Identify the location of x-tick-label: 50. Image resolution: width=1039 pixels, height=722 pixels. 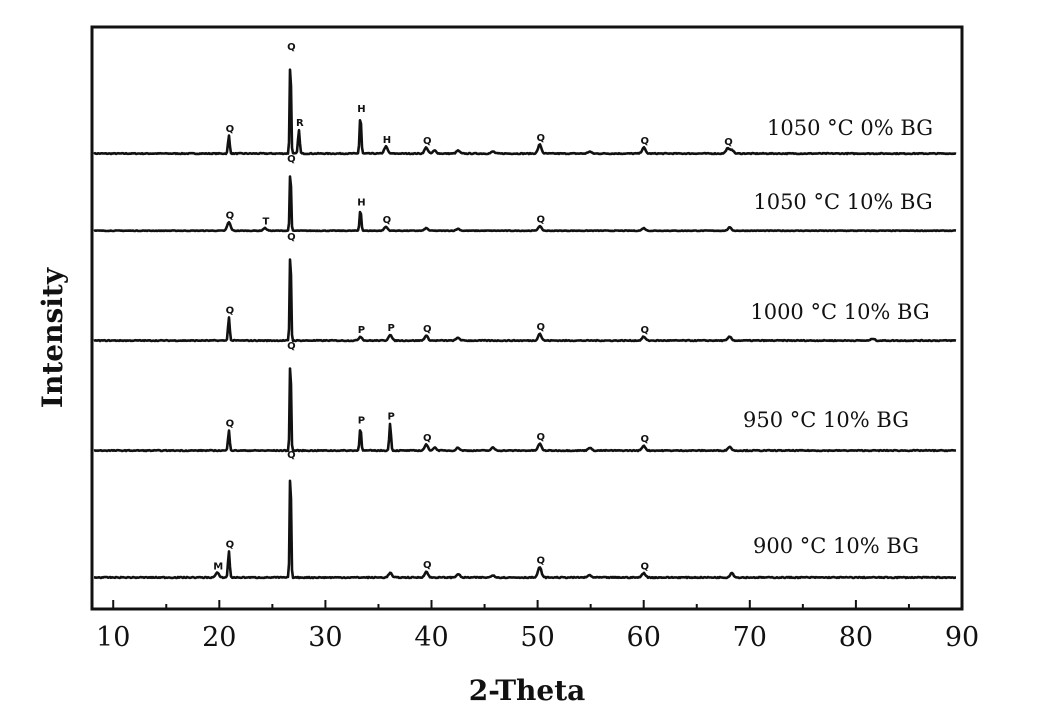
(537, 637).